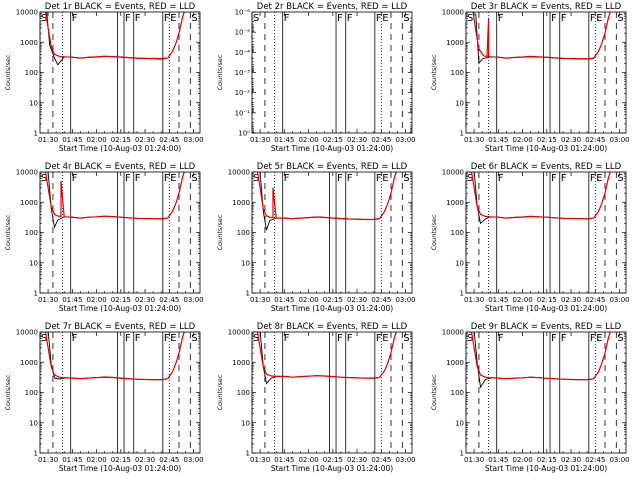  What do you see at coordinates (546, 167) in the screenshot?
I see `panel-title: Det 6r BLACK = Events, RED = LLD` at bounding box center [546, 167].